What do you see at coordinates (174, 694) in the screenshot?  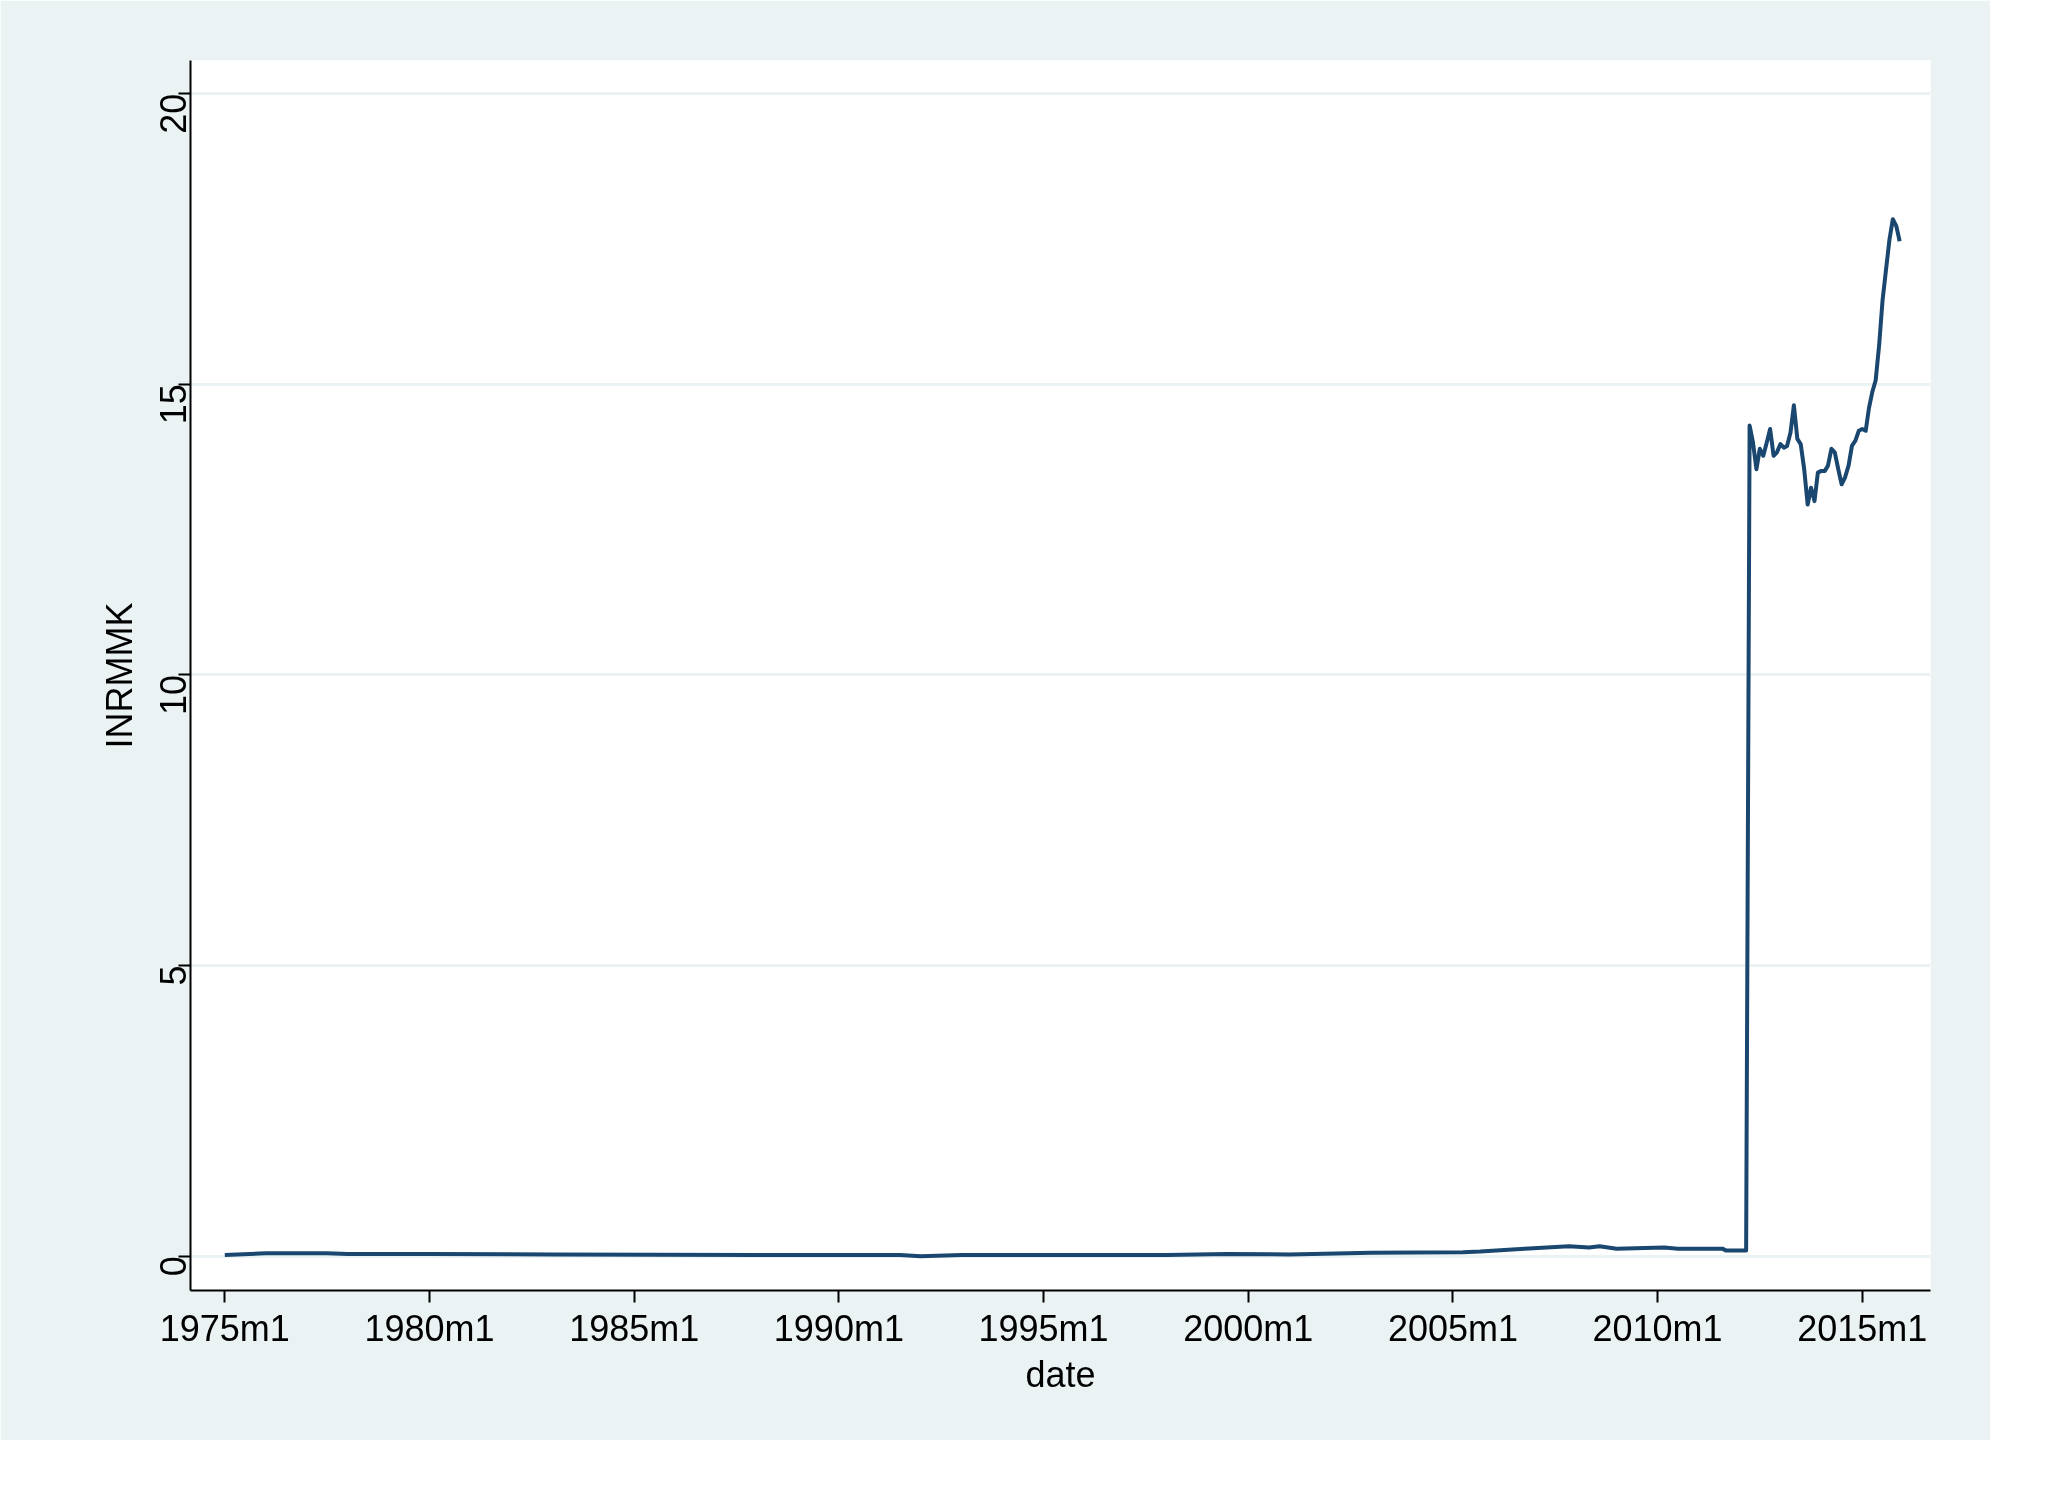 I see `y-tick-label: 10` at bounding box center [174, 694].